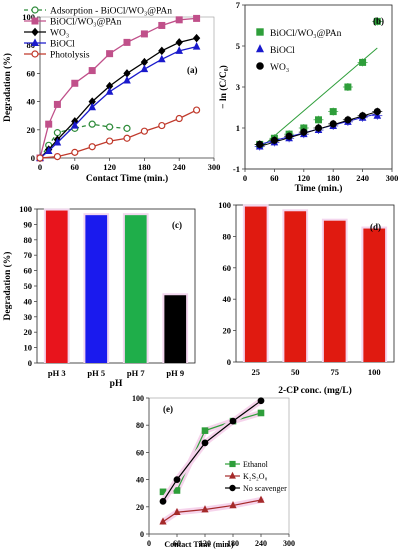 Image resolution: width=404 pixels, height=550 pixels. I want to click on x-tick-label: 100, so click(374, 372).